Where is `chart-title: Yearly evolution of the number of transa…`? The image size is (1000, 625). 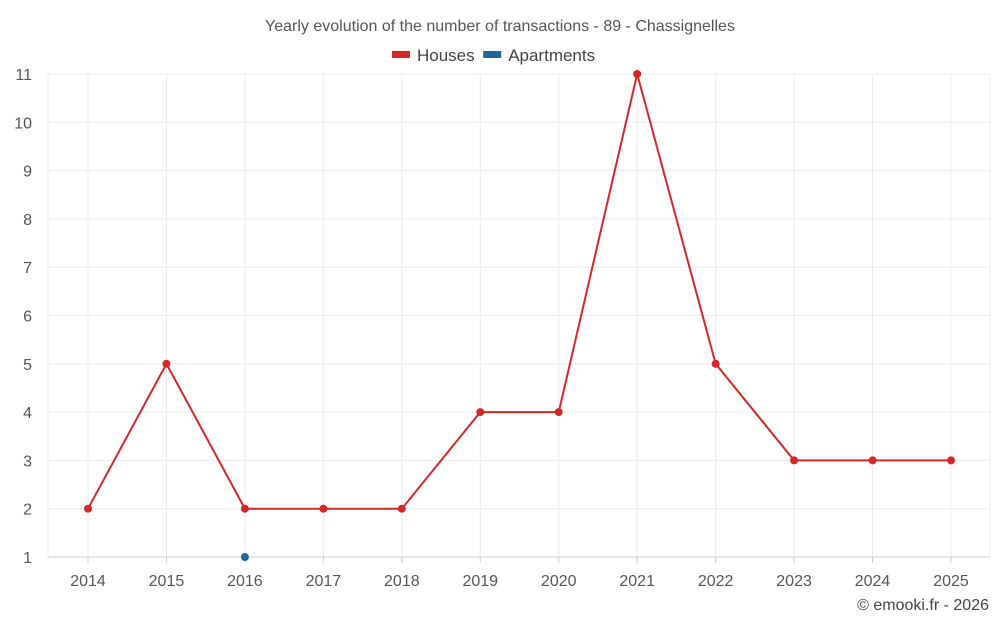 chart-title: Yearly evolution of the number of transa… is located at coordinates (500, 26).